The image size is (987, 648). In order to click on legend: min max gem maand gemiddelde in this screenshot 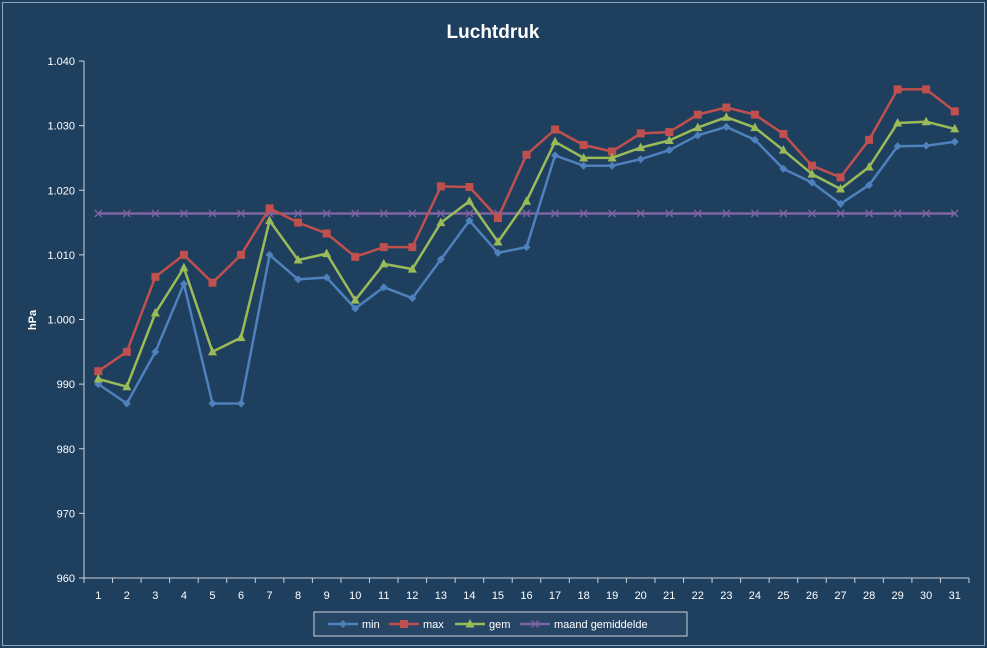, I will do `click(500, 624)`.